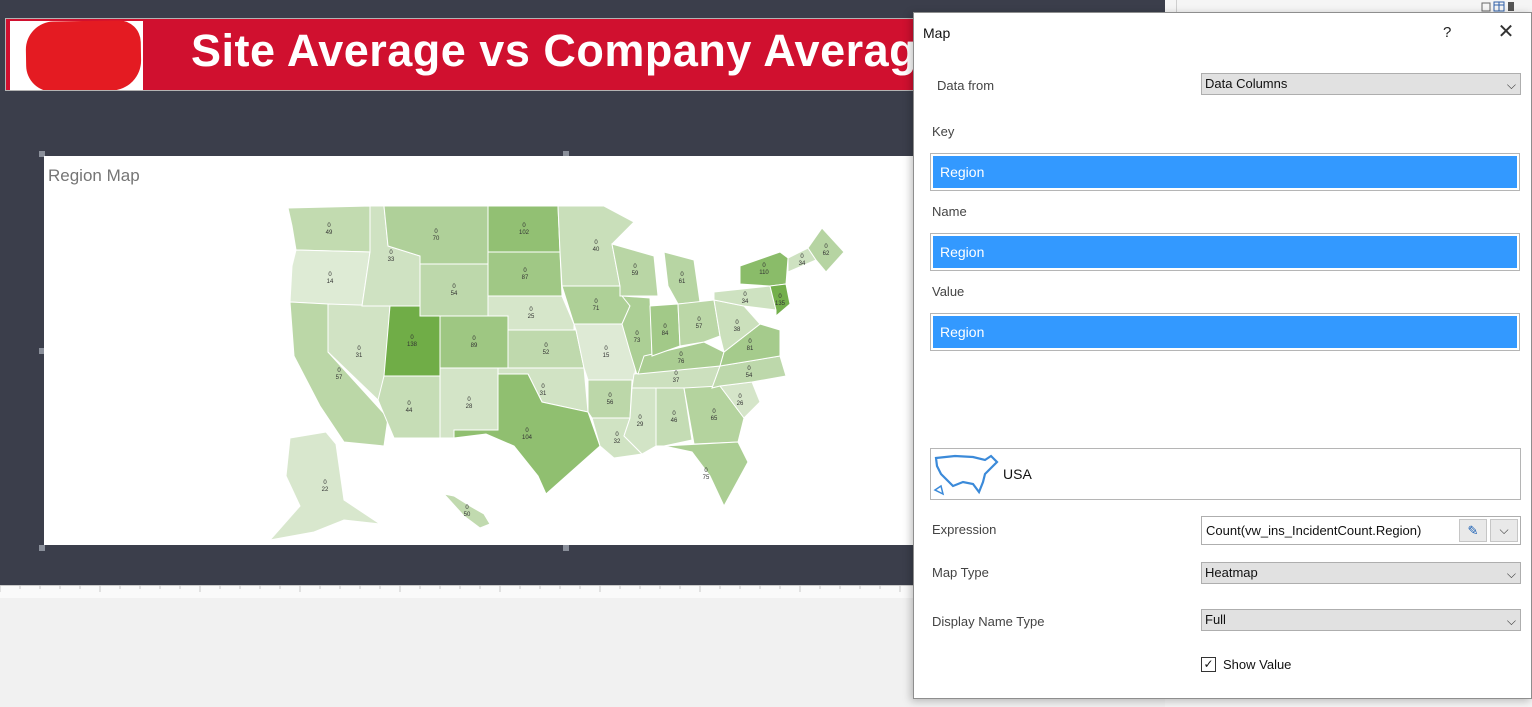  I want to click on state-WY, so click(454, 290).